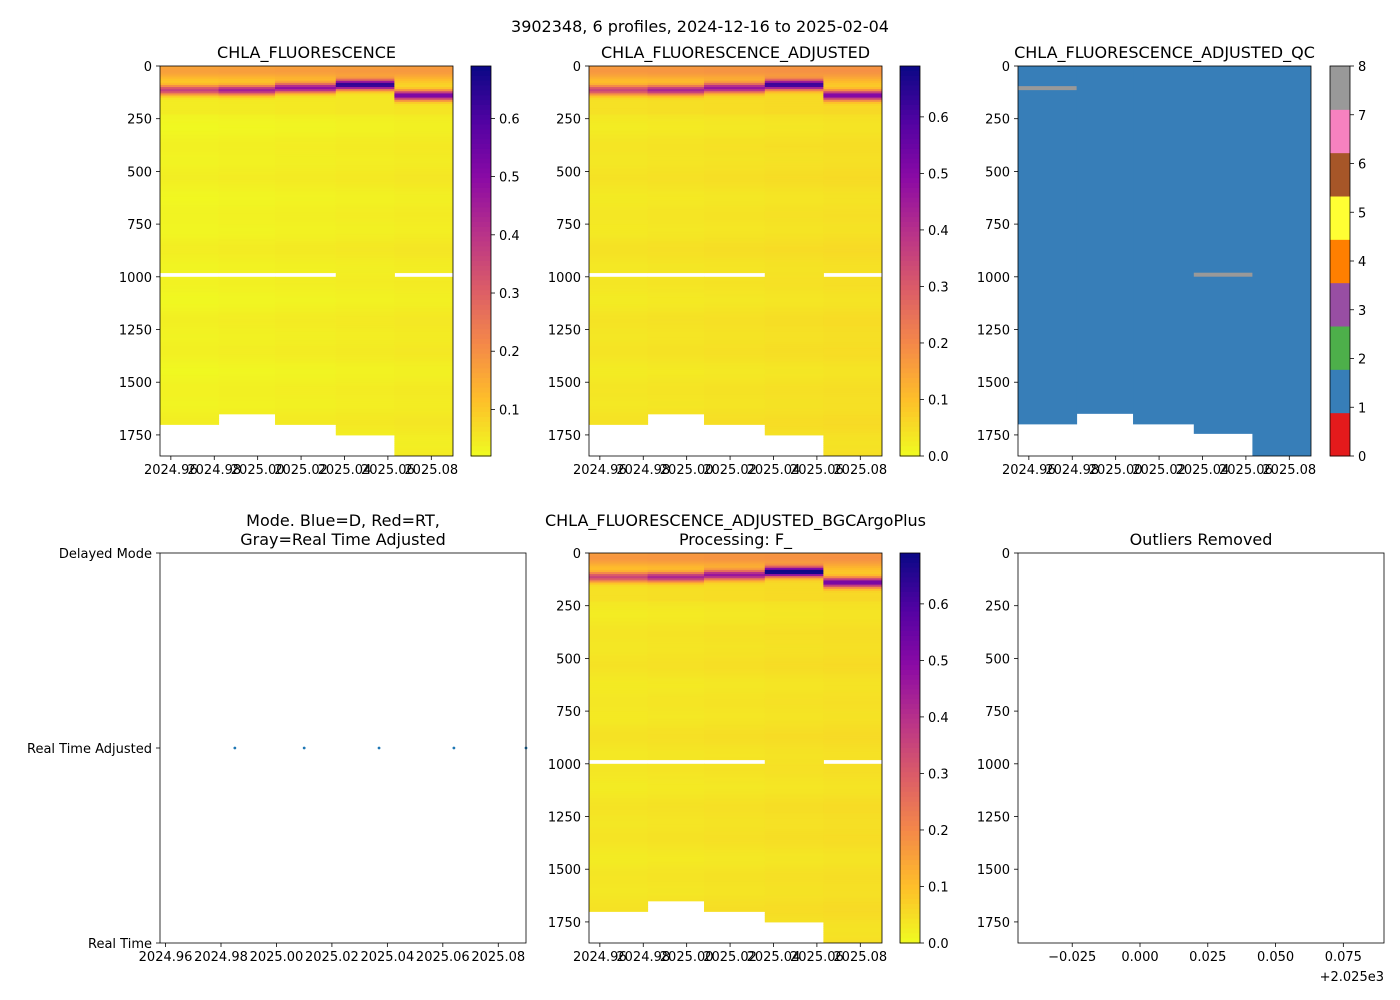 This screenshot has height=1000, width=1400. I want to click on x-tick-label: 2024.98, so click(643, 470).